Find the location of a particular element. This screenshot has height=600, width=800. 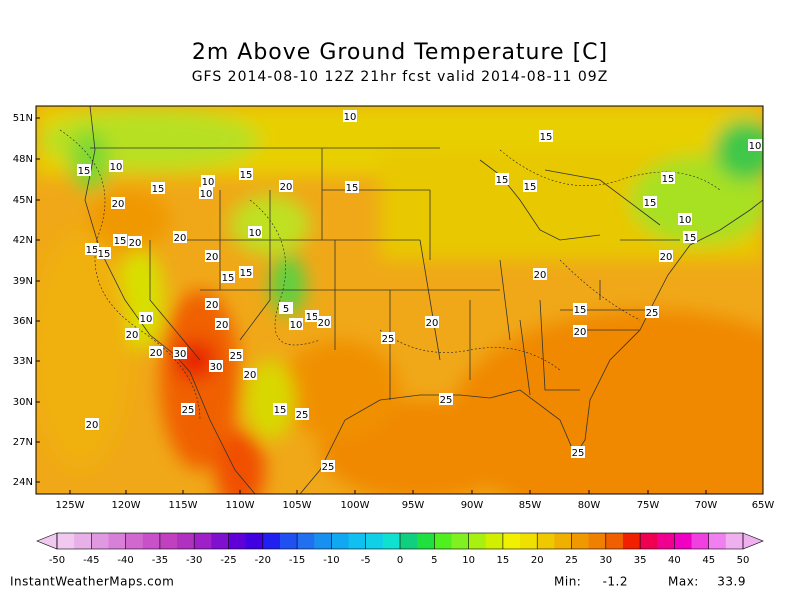

colorbar-tick-label: -10 is located at coordinates (331, 560).